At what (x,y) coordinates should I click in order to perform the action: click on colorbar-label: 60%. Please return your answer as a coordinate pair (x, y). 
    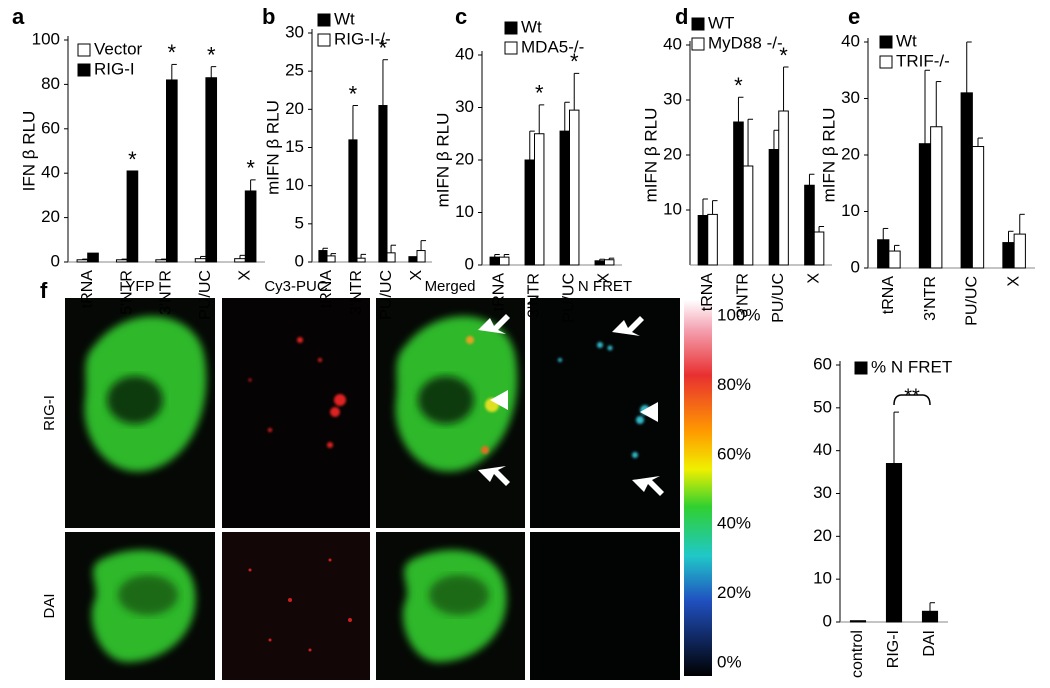
    Looking at the image, I should click on (734, 453).